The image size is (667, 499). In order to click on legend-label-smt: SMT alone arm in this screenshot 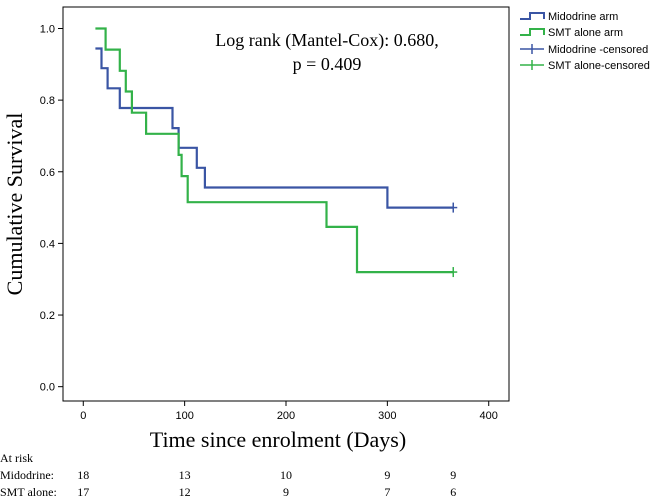, I will do `click(585, 33)`.